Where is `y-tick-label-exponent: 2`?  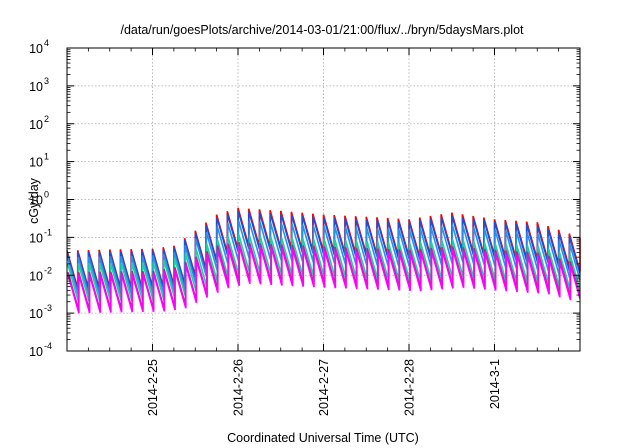 y-tick-label-exponent: 2 is located at coordinates (46, 119).